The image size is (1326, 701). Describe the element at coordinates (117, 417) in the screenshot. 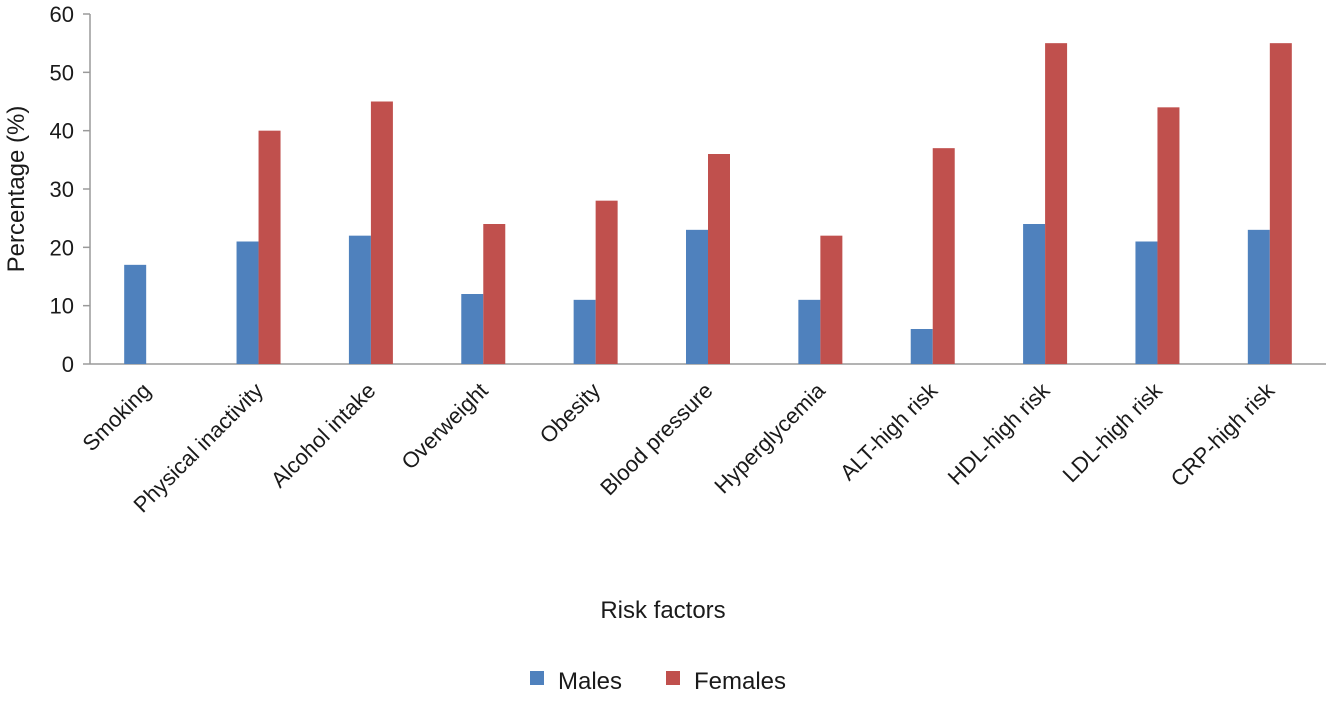

I see `x-category-label: Smoking` at that location.